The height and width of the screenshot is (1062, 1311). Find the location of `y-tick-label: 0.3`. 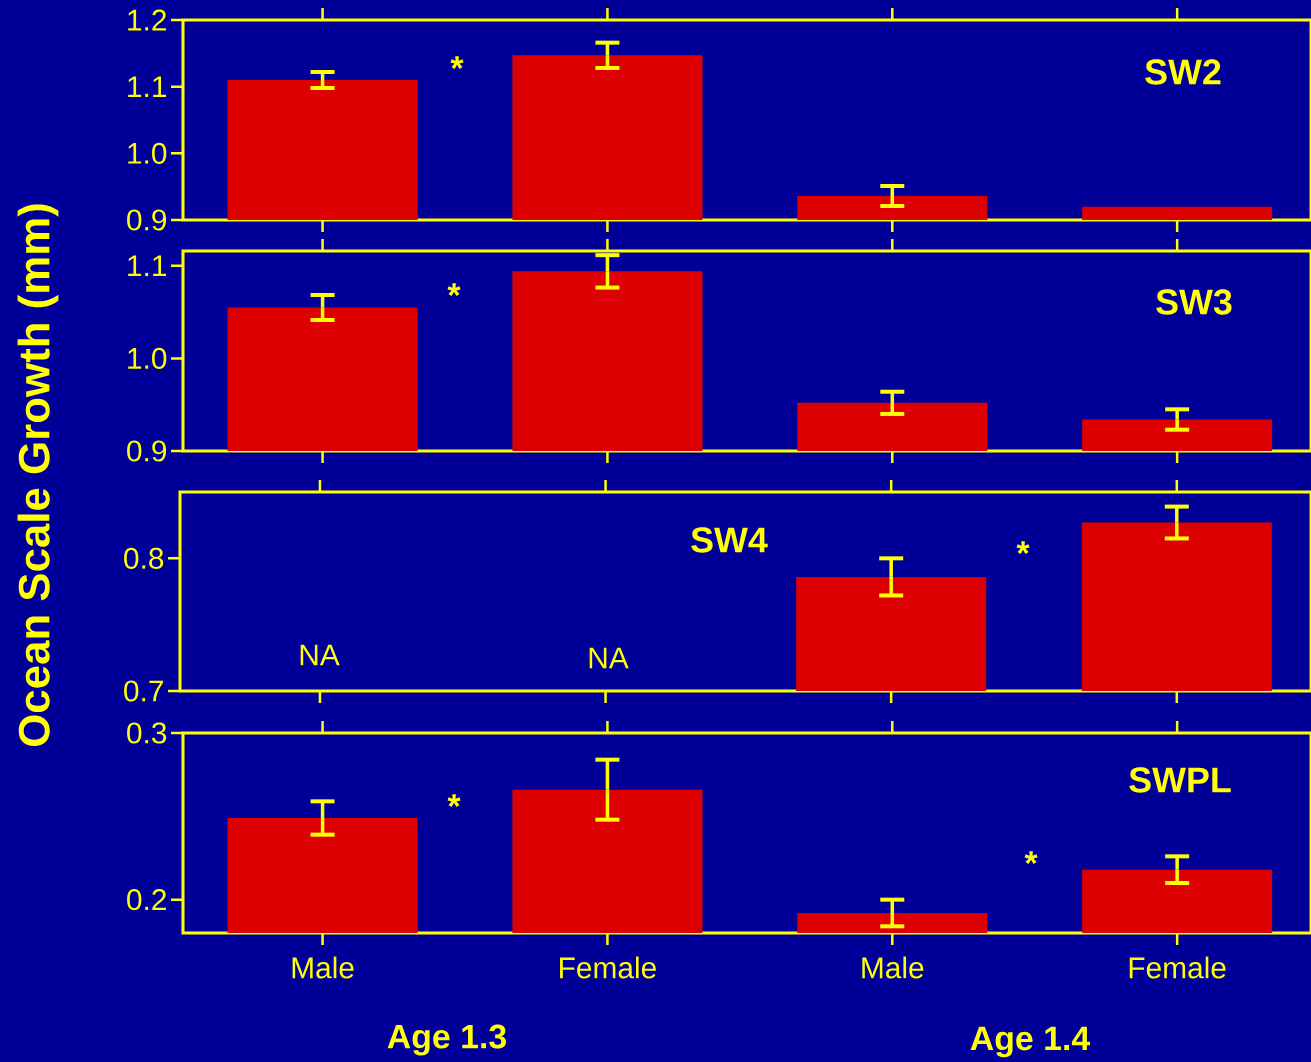

y-tick-label: 0.3 is located at coordinates (147, 733).